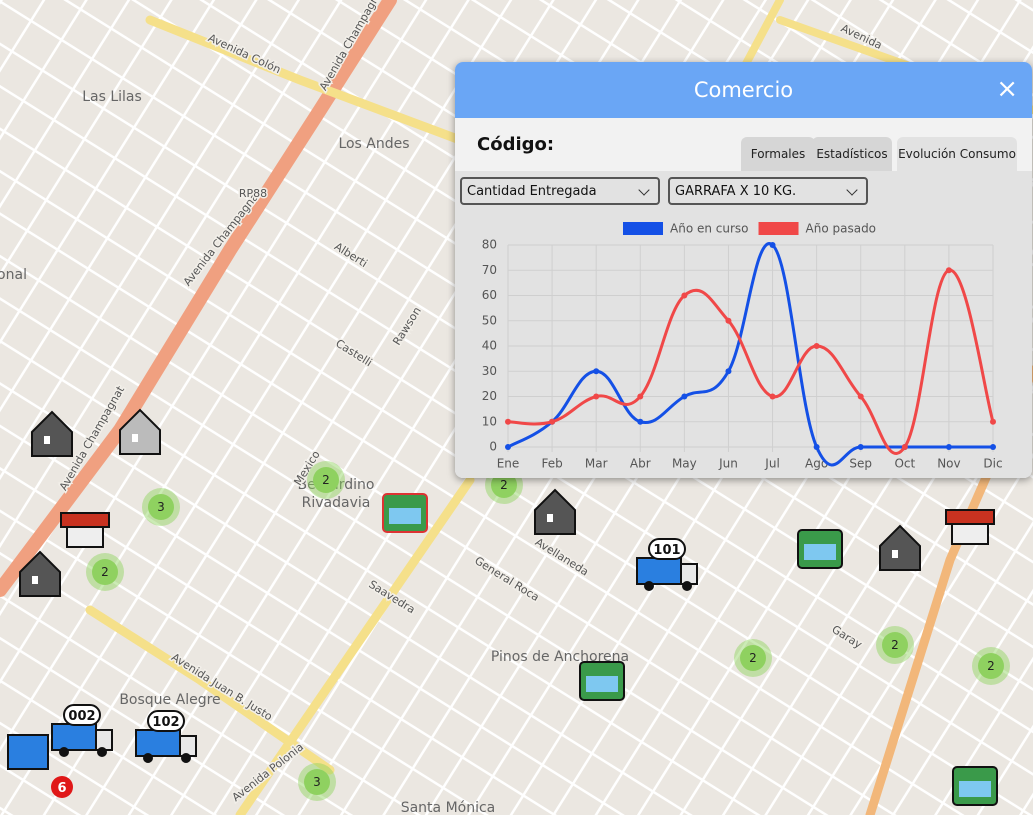  I want to click on y-tick-label: 60, so click(489, 295).